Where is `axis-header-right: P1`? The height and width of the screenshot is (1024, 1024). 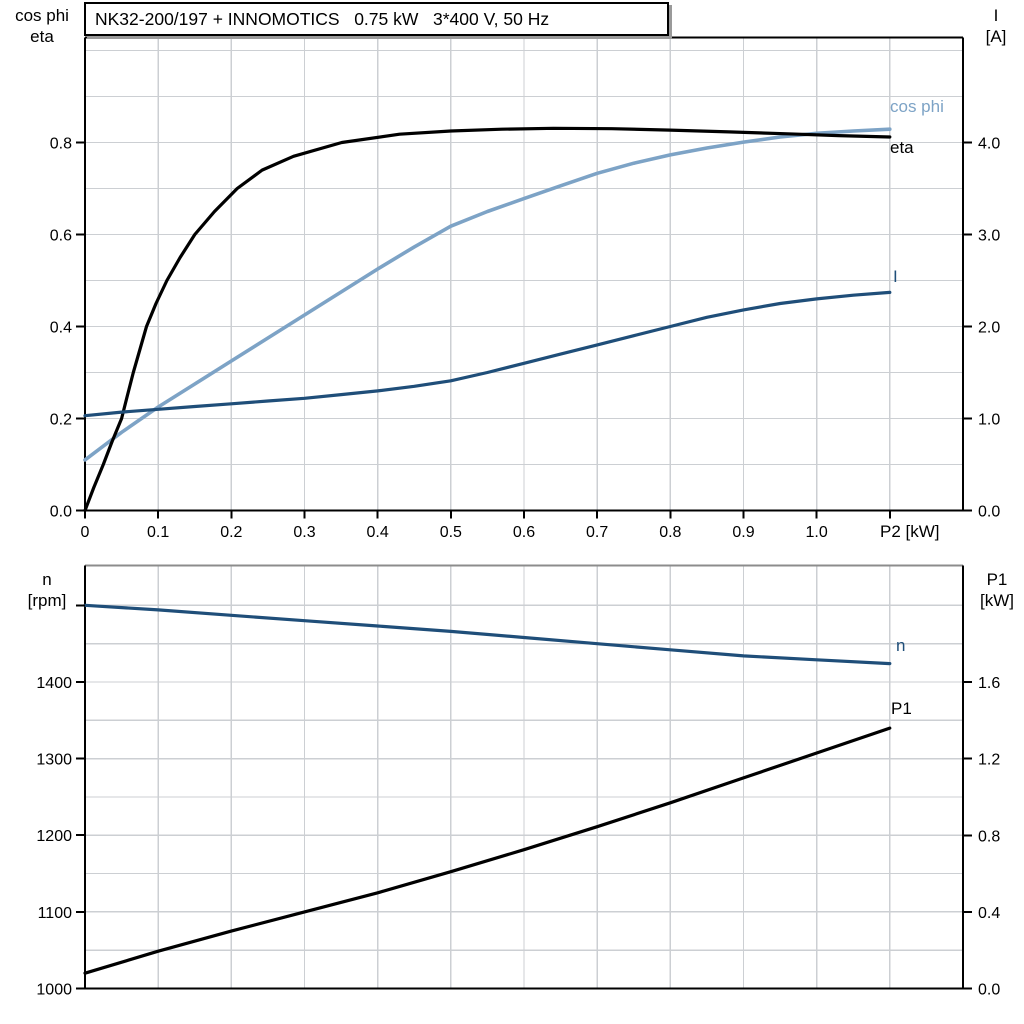 axis-header-right: P1 is located at coordinates (997, 579).